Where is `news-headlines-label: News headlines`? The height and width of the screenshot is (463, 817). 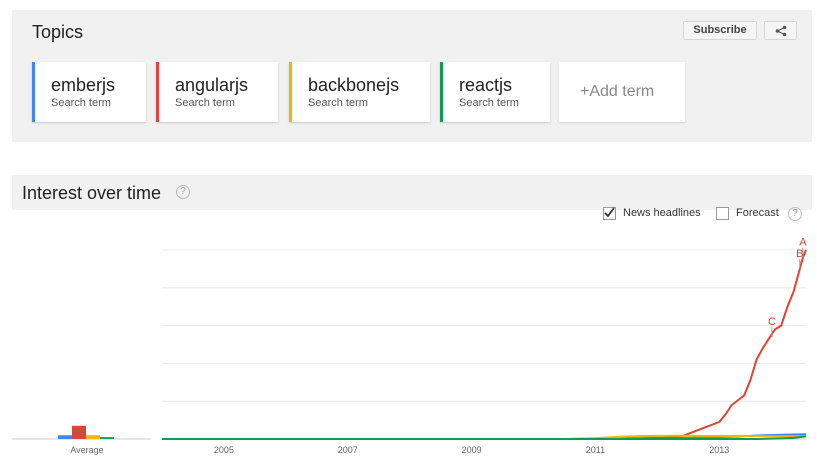 news-headlines-label: News headlines is located at coordinates (662, 213).